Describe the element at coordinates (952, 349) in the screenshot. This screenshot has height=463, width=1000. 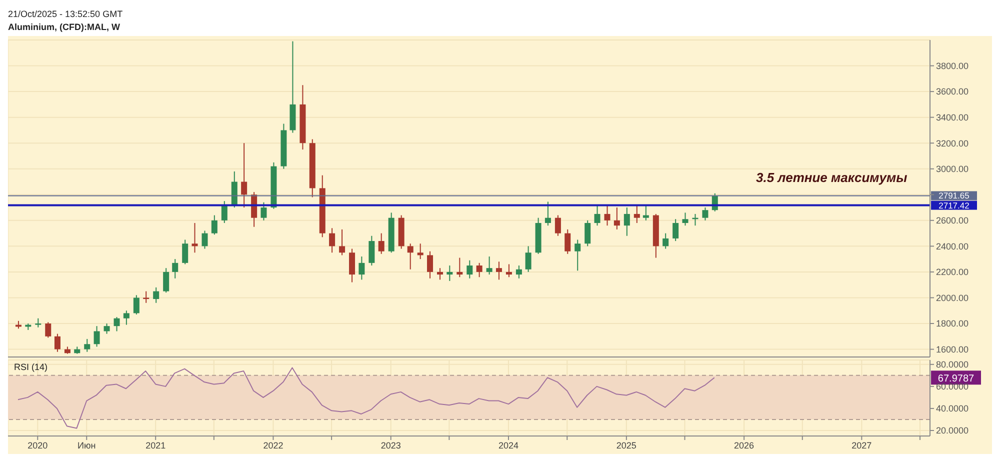
I see `y-tick-label: 1600.00` at that location.